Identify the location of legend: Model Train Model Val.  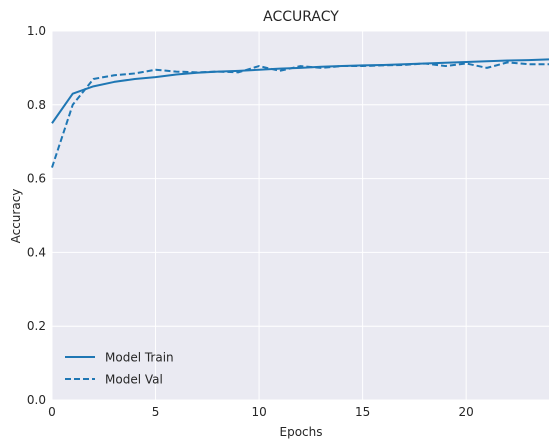
(119, 369).